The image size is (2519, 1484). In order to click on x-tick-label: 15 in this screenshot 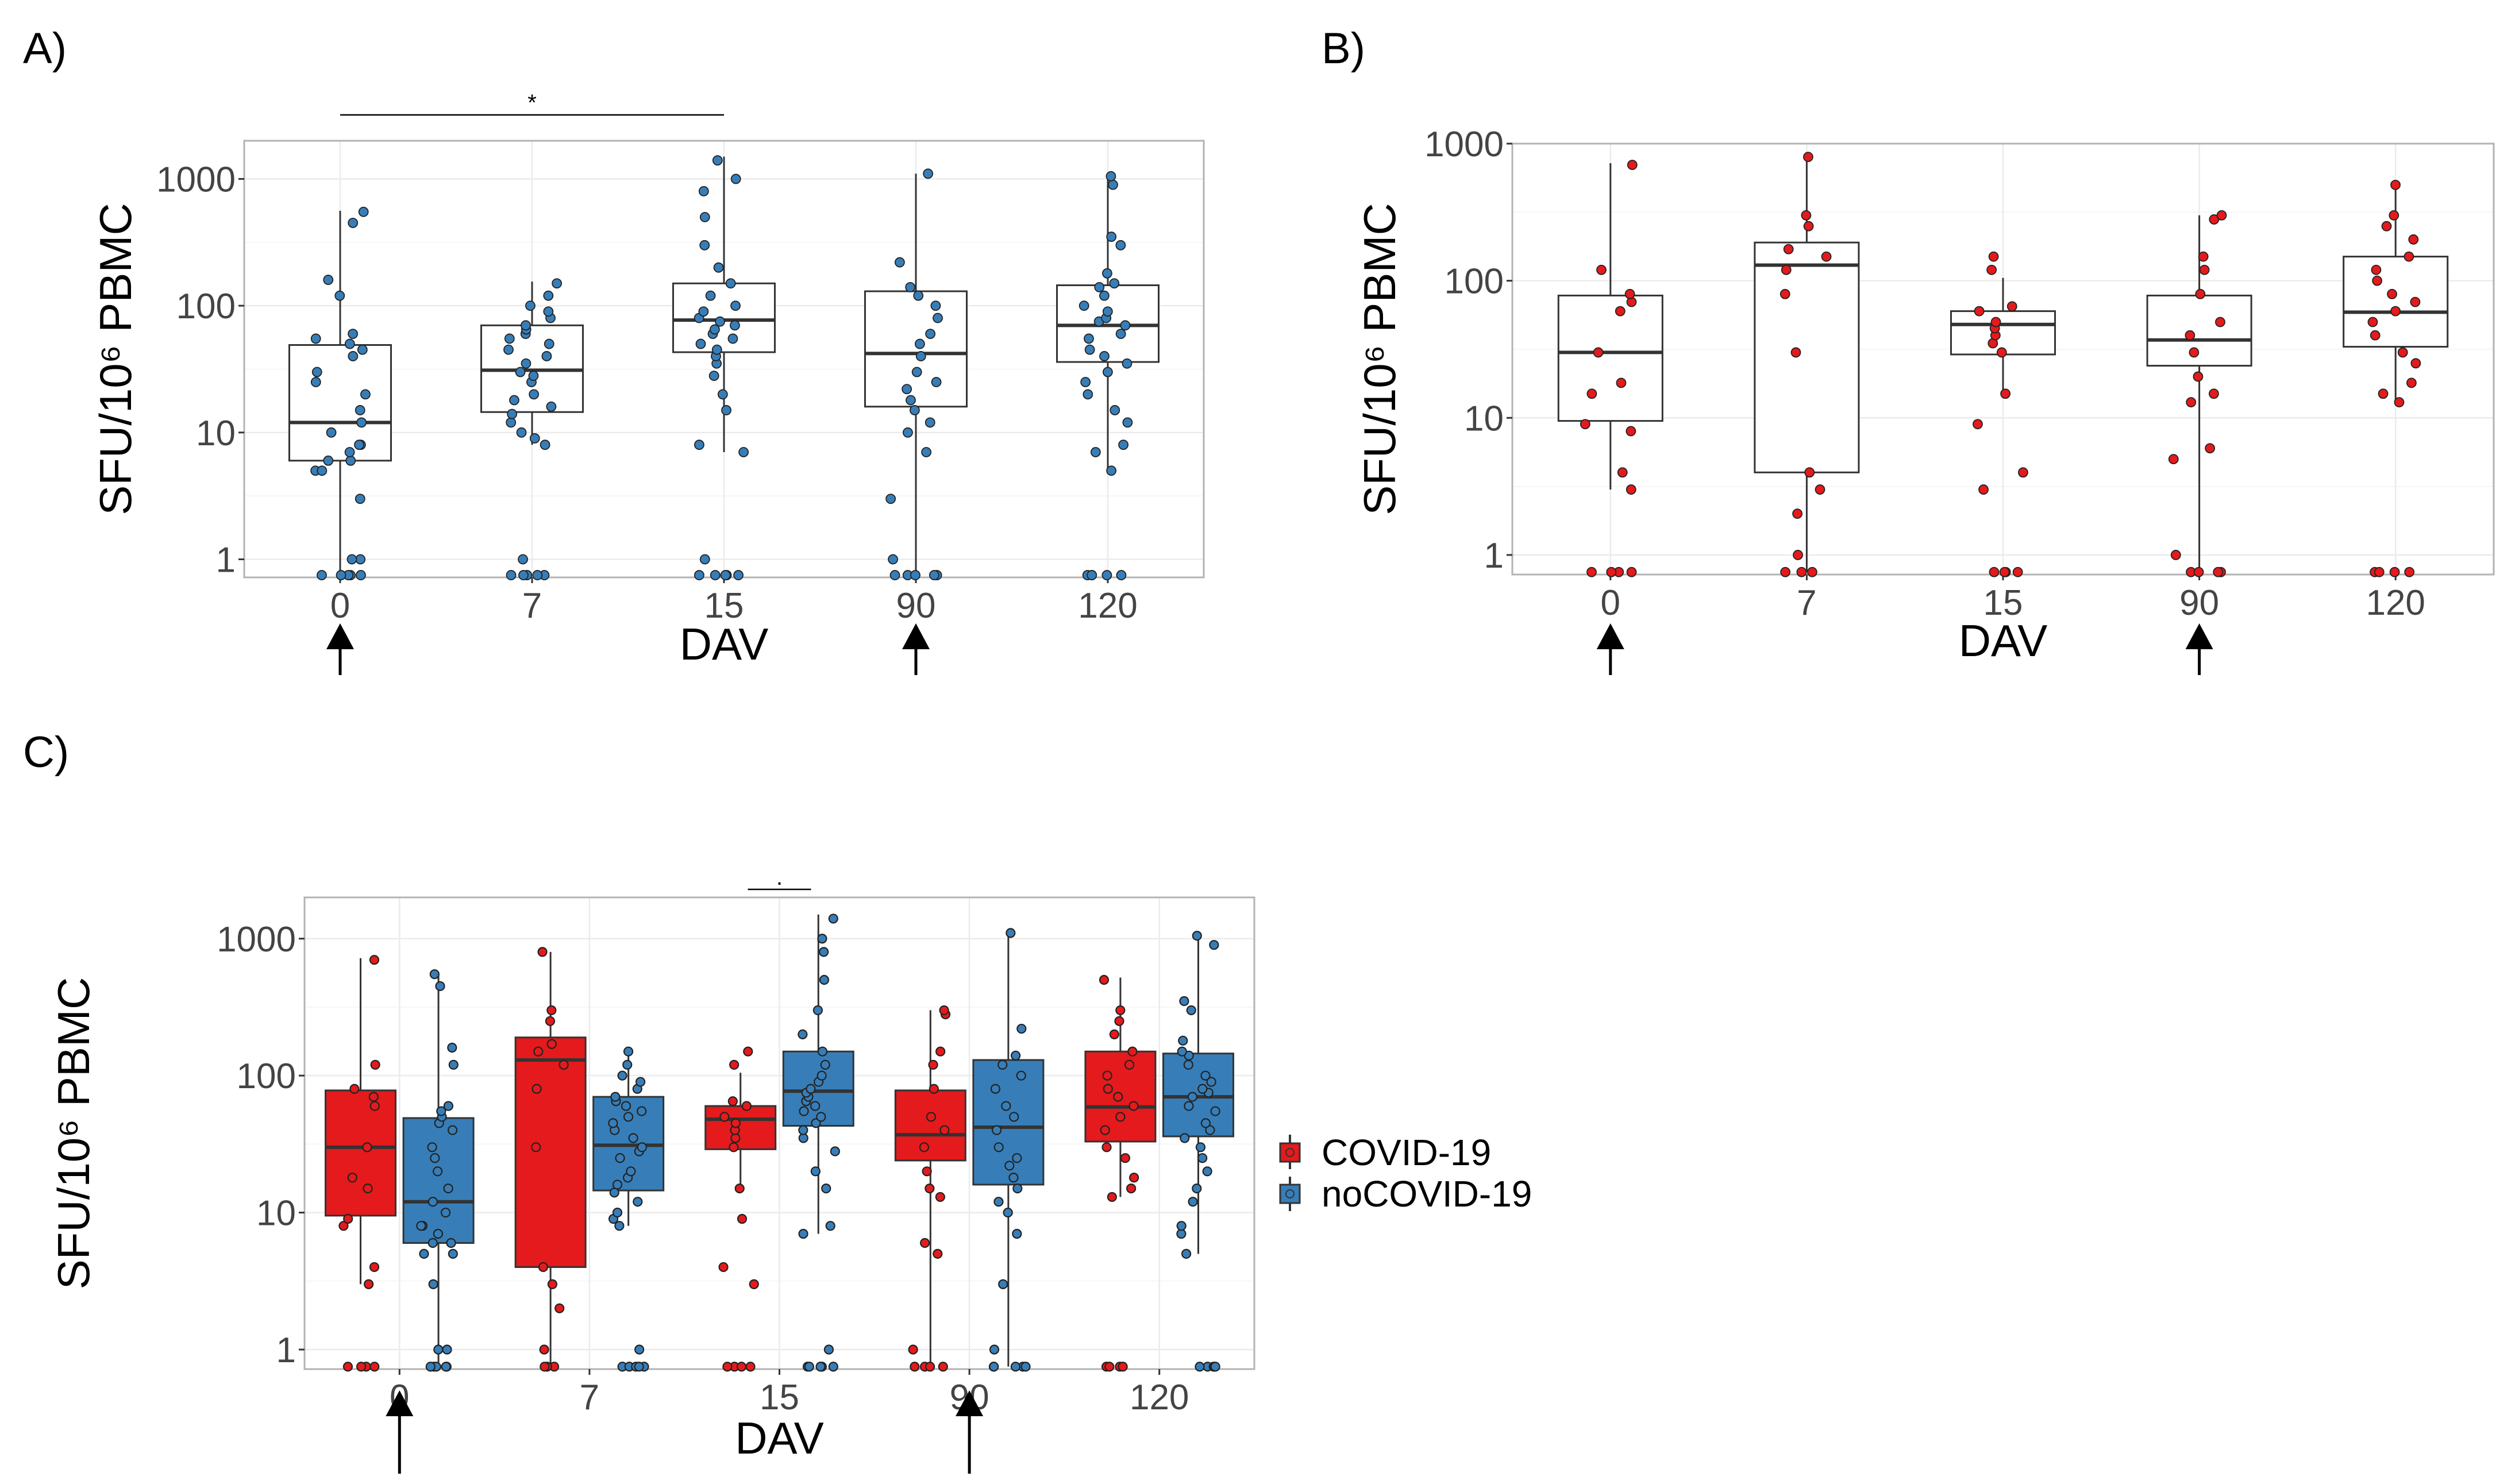, I will do `click(779, 1397)`.